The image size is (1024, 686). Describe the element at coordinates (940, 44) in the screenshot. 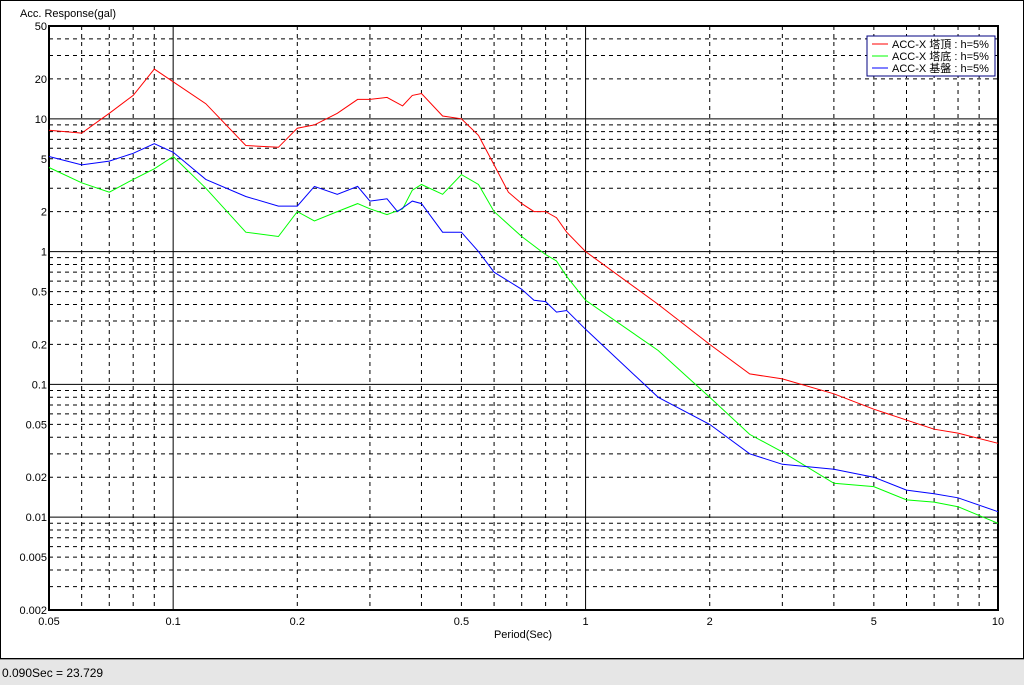

I see `legend-entry: ACC-X 塔頂 : h=5%` at that location.